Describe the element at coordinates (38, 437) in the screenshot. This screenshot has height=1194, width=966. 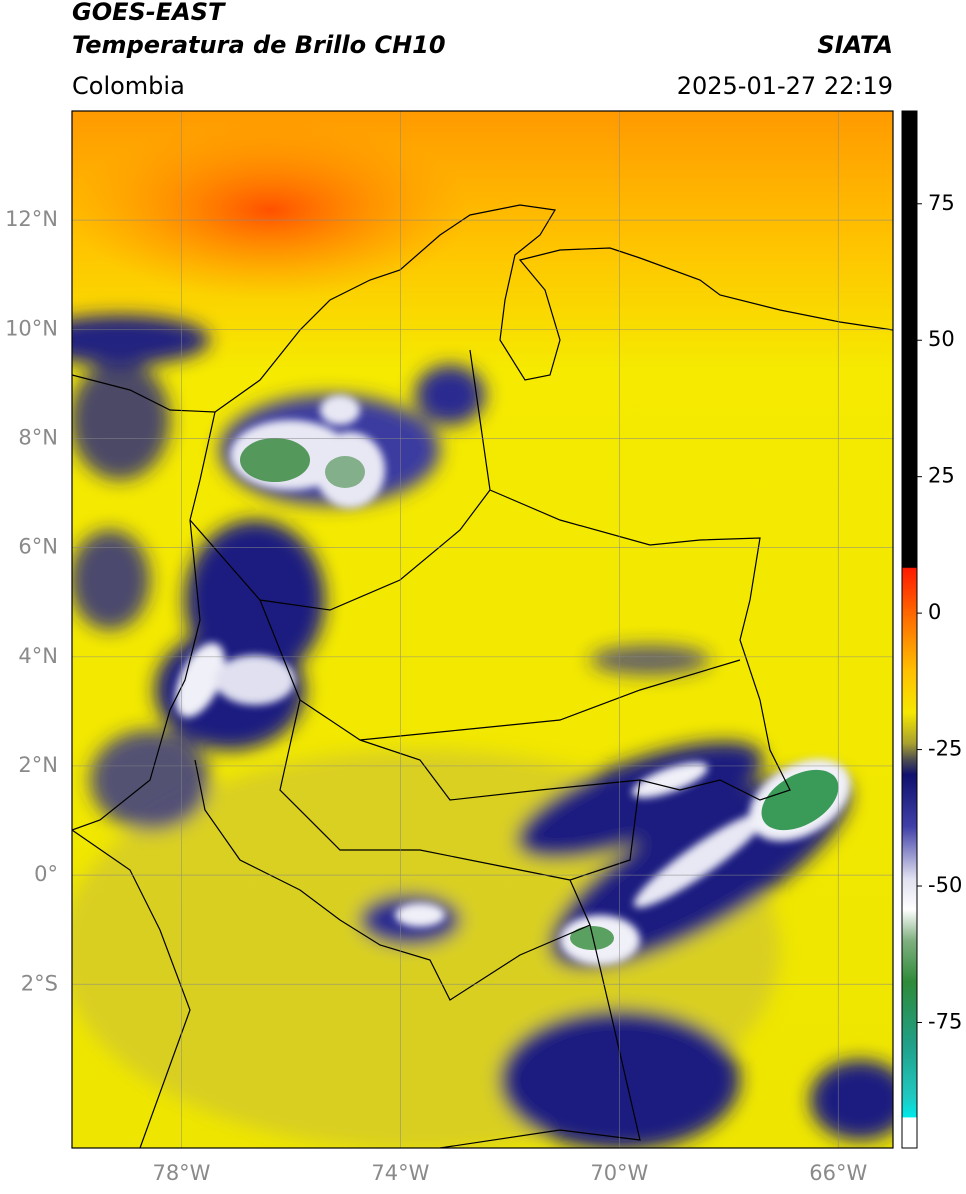
I see `lat-tick-label: 8°N` at that location.